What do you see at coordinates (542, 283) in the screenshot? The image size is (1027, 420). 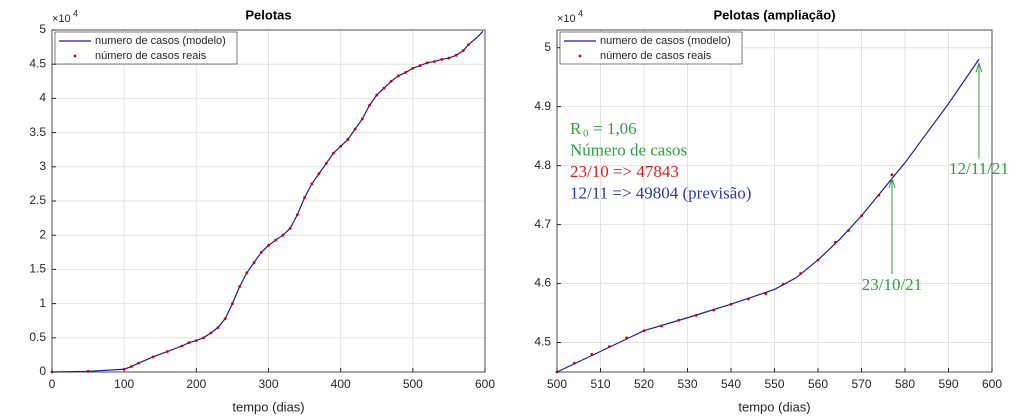 I see `y-tick-label: 4.6` at bounding box center [542, 283].